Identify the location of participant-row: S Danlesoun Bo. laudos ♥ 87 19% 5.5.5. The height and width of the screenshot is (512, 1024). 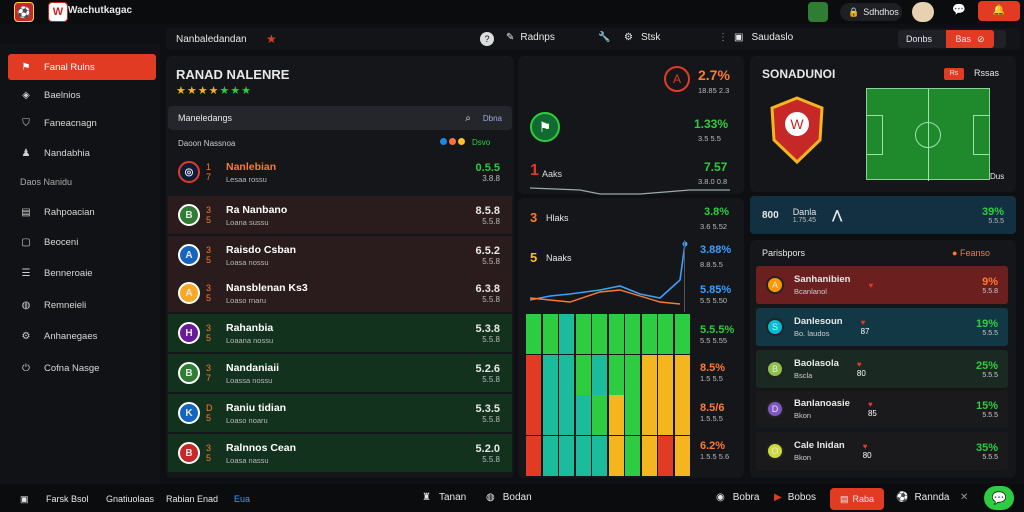
(882, 327).